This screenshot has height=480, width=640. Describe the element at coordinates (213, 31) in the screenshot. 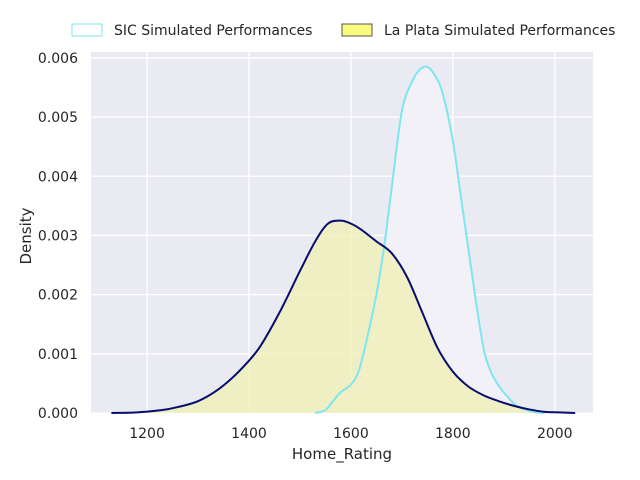

I see `legend-label-sic: SIC Simulated Performances` at that location.